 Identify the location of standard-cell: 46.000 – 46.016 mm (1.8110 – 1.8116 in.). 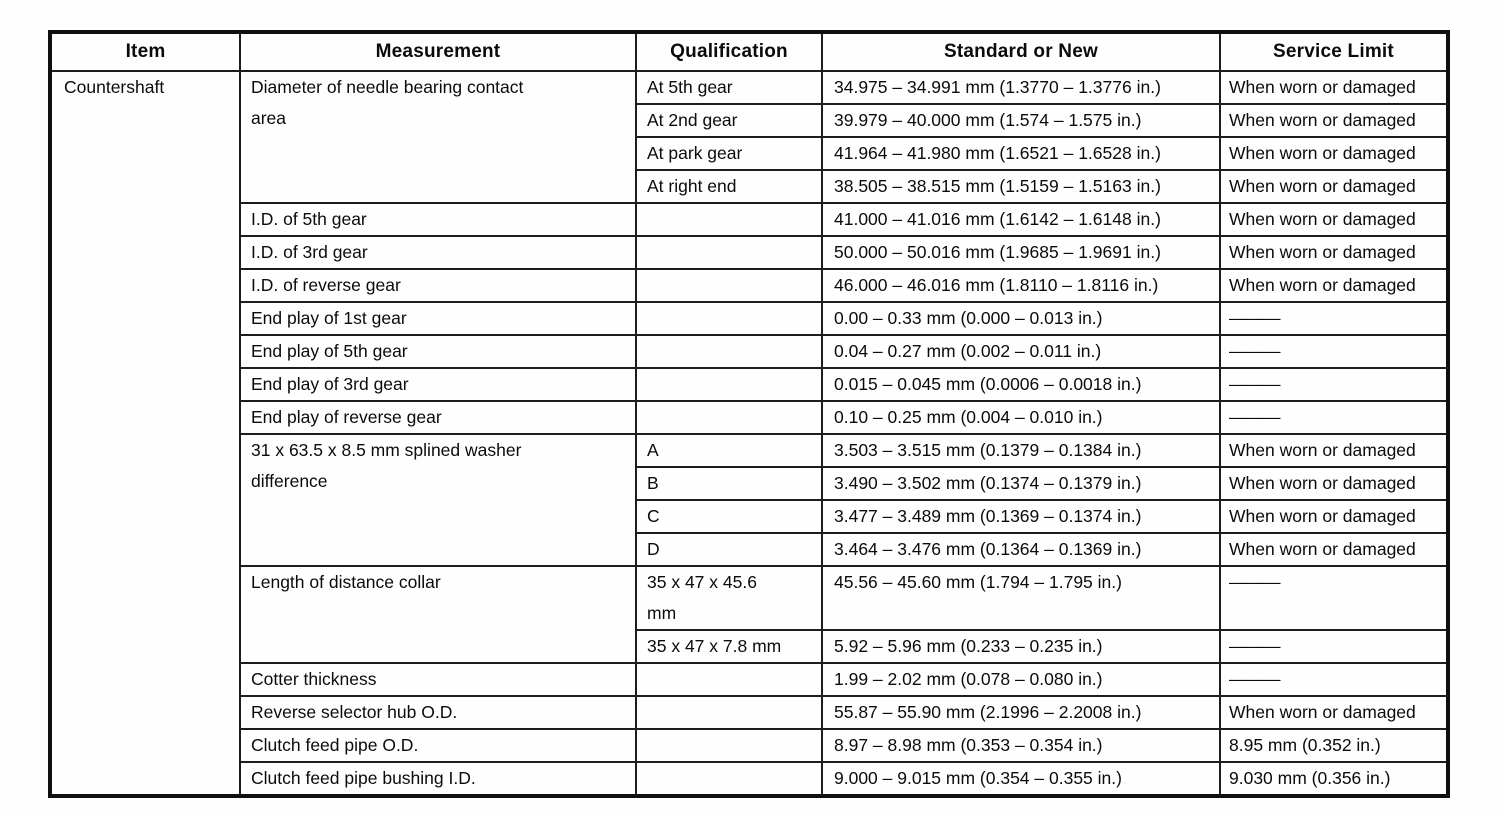
(1021, 285).